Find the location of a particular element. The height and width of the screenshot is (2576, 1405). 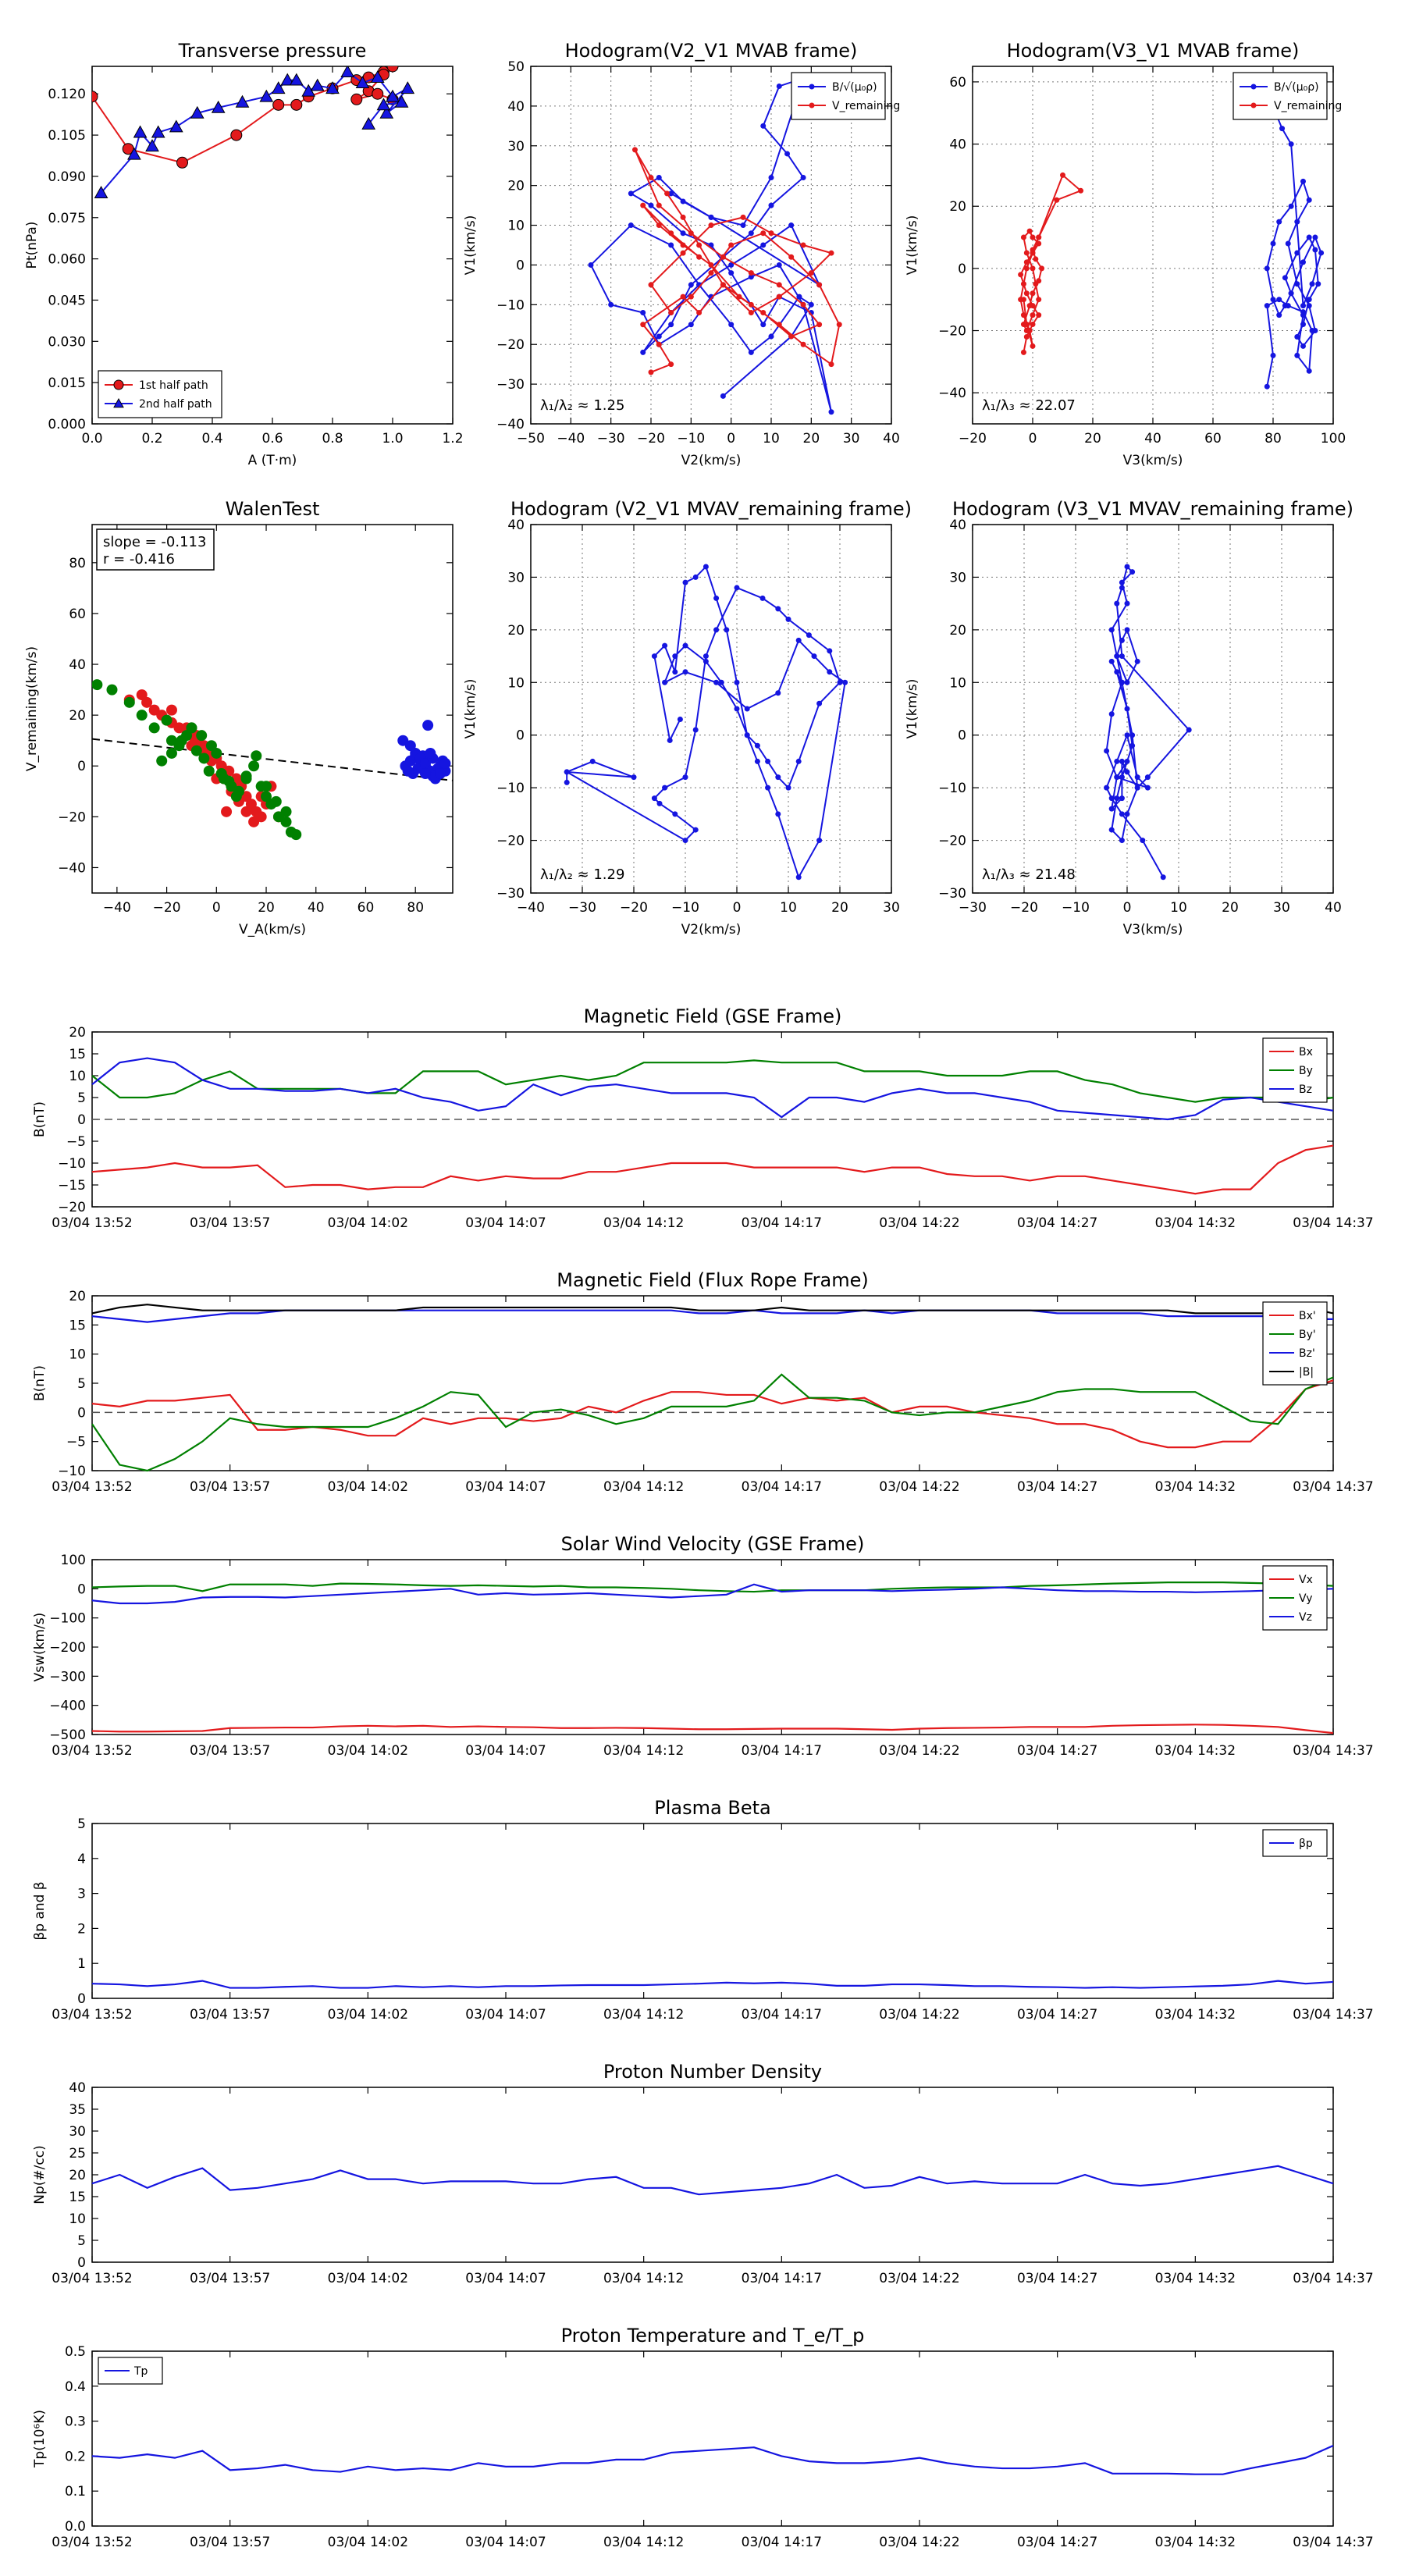

y-tick-label: 10 is located at coordinates (77, 2219).